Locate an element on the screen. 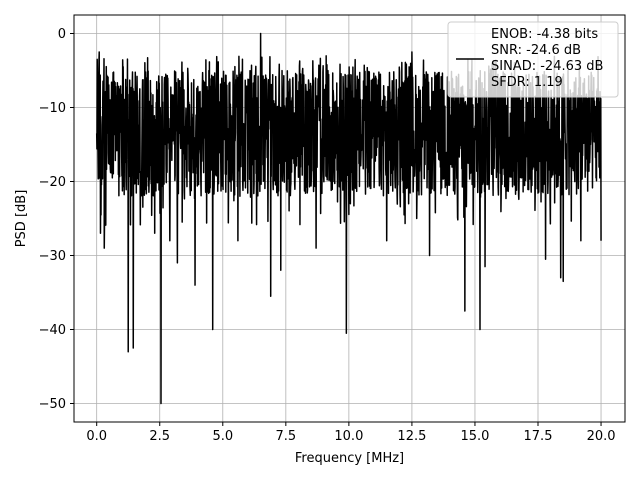 Image resolution: width=640 pixels, height=480 pixels. y-tick-label: −20 is located at coordinates (52, 182).